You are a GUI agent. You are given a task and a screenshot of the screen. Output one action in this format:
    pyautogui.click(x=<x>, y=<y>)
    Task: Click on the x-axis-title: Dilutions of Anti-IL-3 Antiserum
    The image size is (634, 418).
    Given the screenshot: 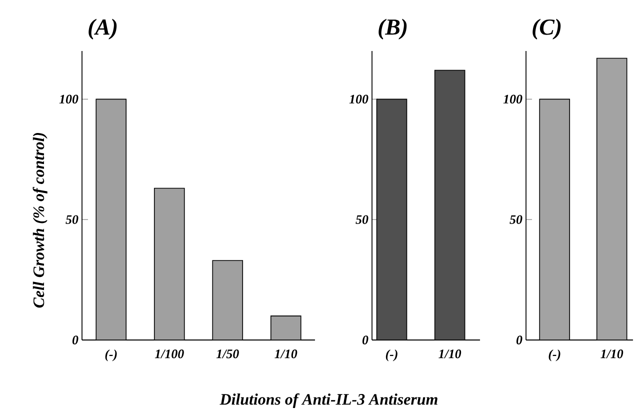 What is the action you would take?
    pyautogui.click(x=329, y=400)
    